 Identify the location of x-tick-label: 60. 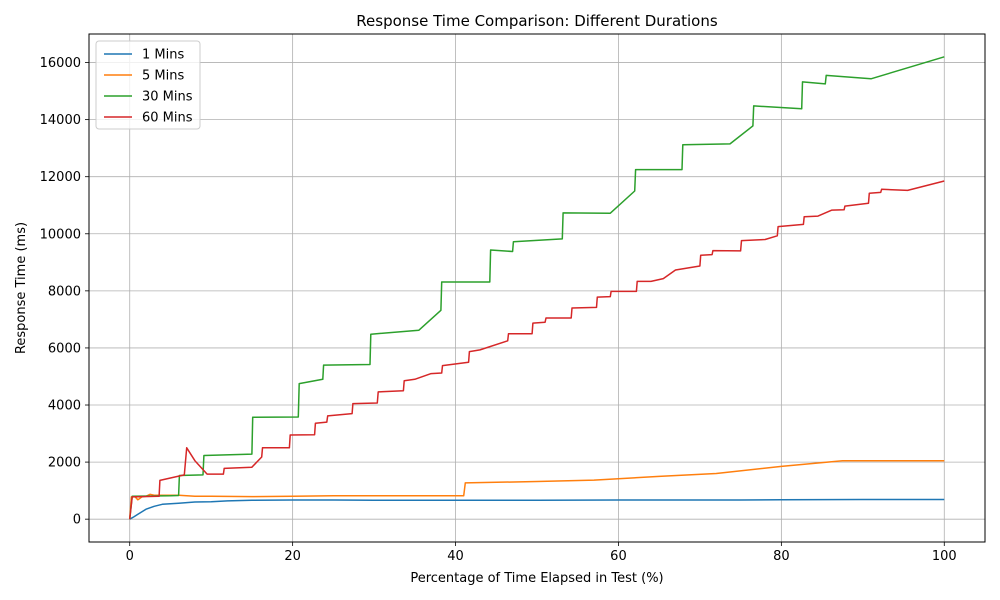
(618, 556).